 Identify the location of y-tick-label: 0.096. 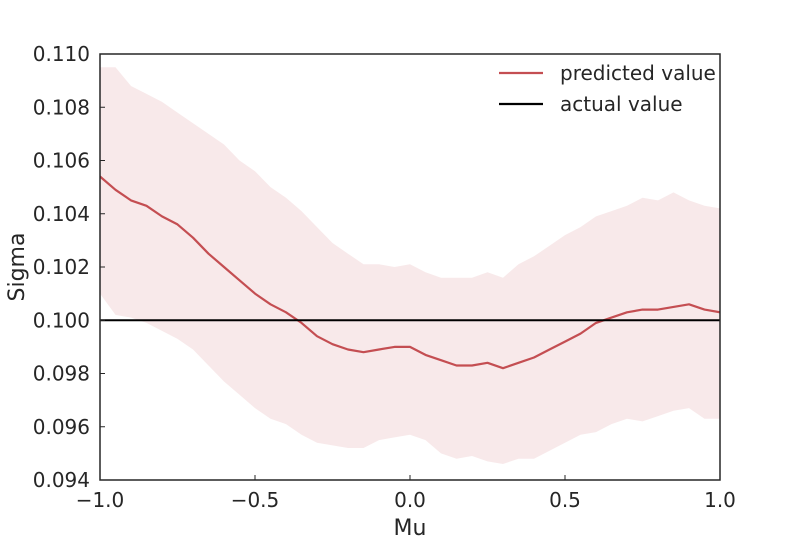
(61, 427).